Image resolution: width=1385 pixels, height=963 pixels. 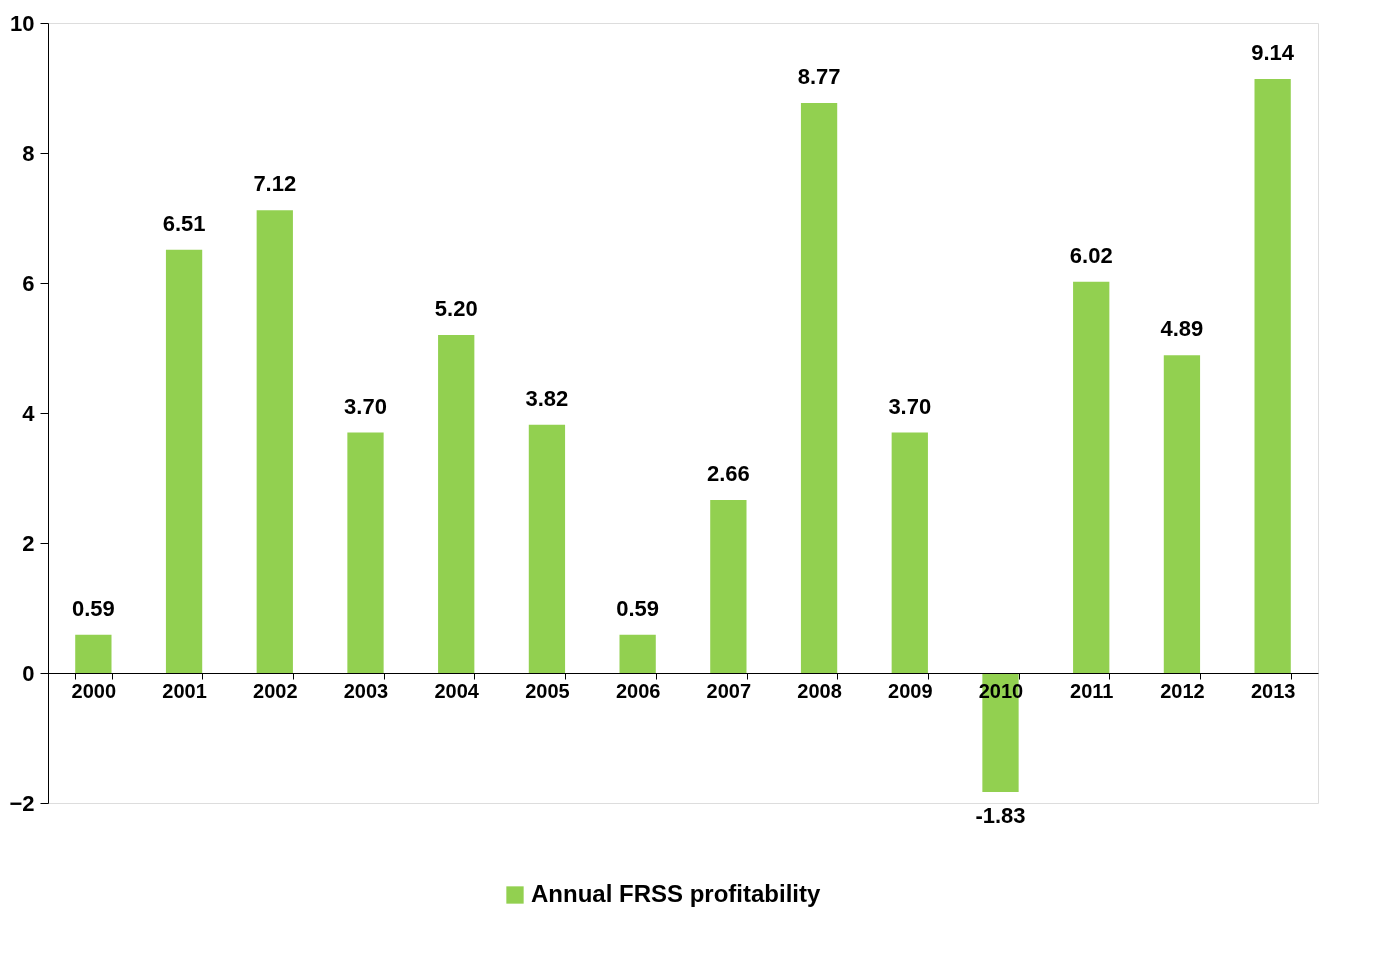 I want to click on data-label: 5.20, so click(x=456, y=308).